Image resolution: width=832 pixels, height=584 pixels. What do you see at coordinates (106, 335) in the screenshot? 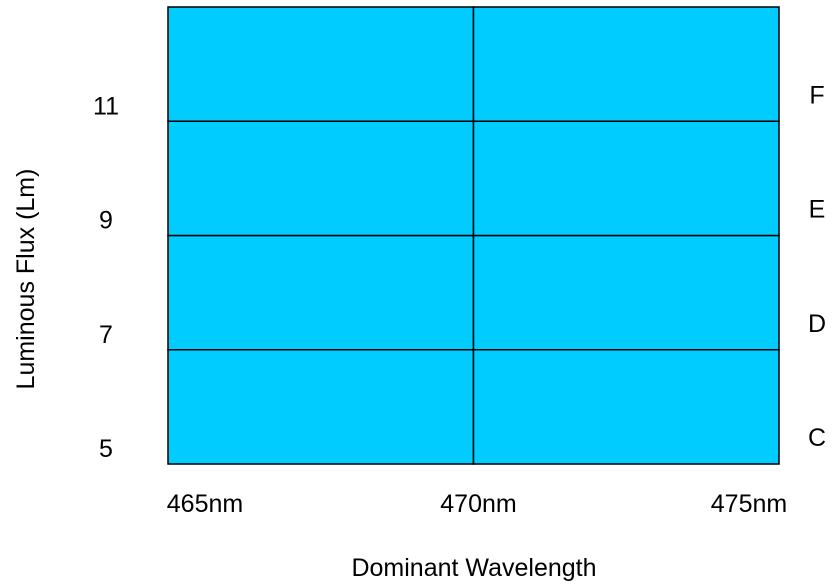
I see `y-tick-label: 7` at bounding box center [106, 335].